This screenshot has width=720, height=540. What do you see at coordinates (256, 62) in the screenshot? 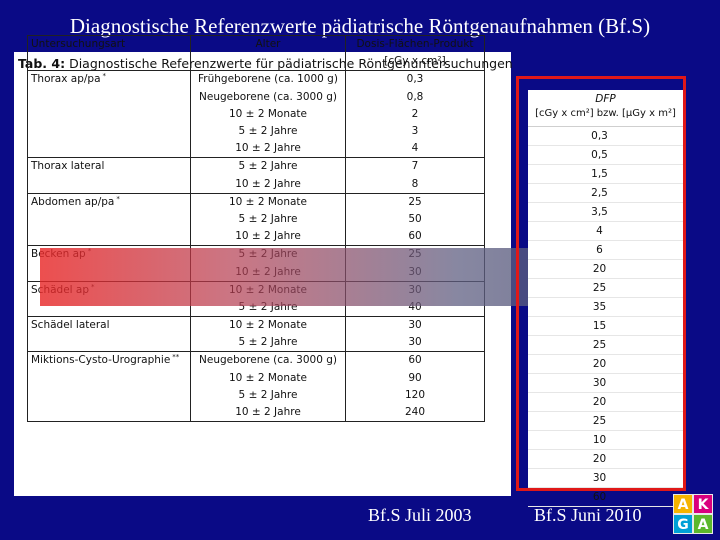
I see `table-header-row-2: [cGy x cm²]` at bounding box center [256, 62].